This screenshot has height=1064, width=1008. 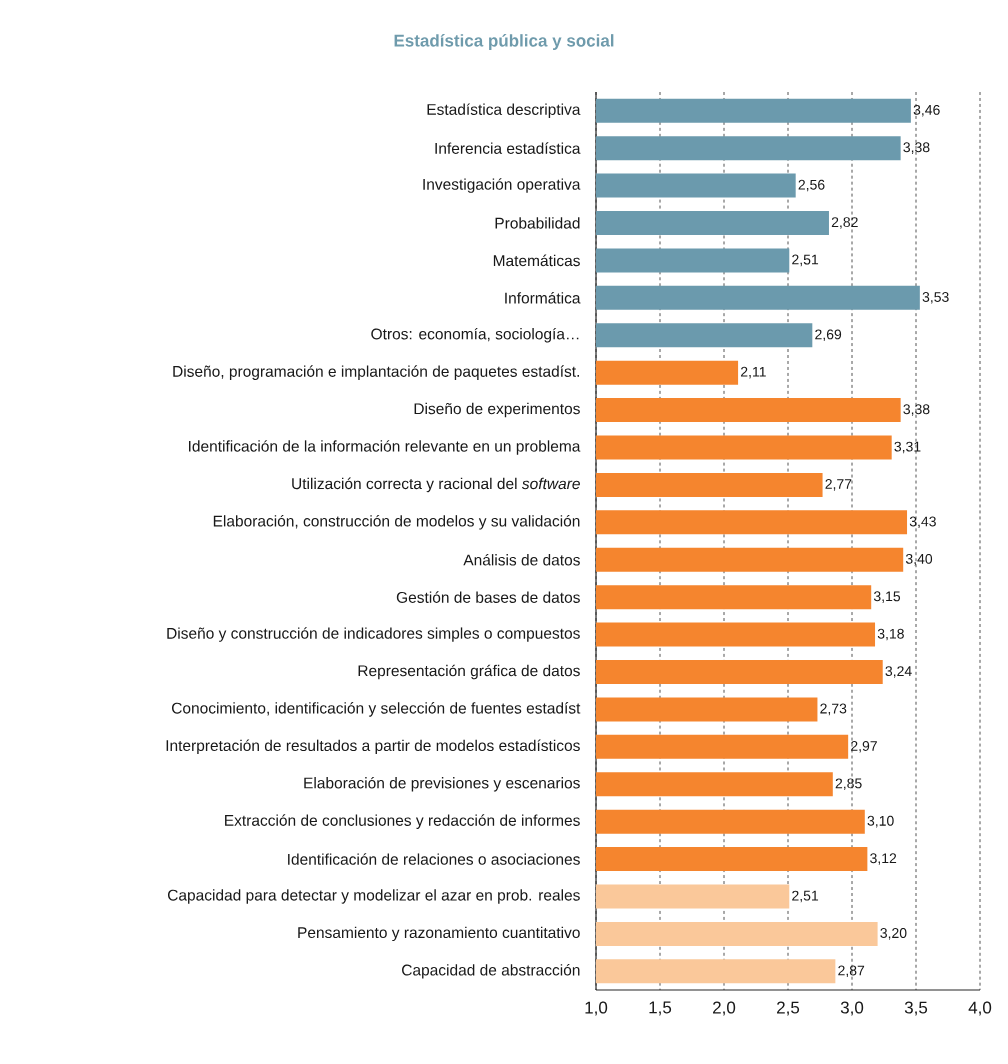 I want to click on data-label: 2,69, so click(x=828, y=335).